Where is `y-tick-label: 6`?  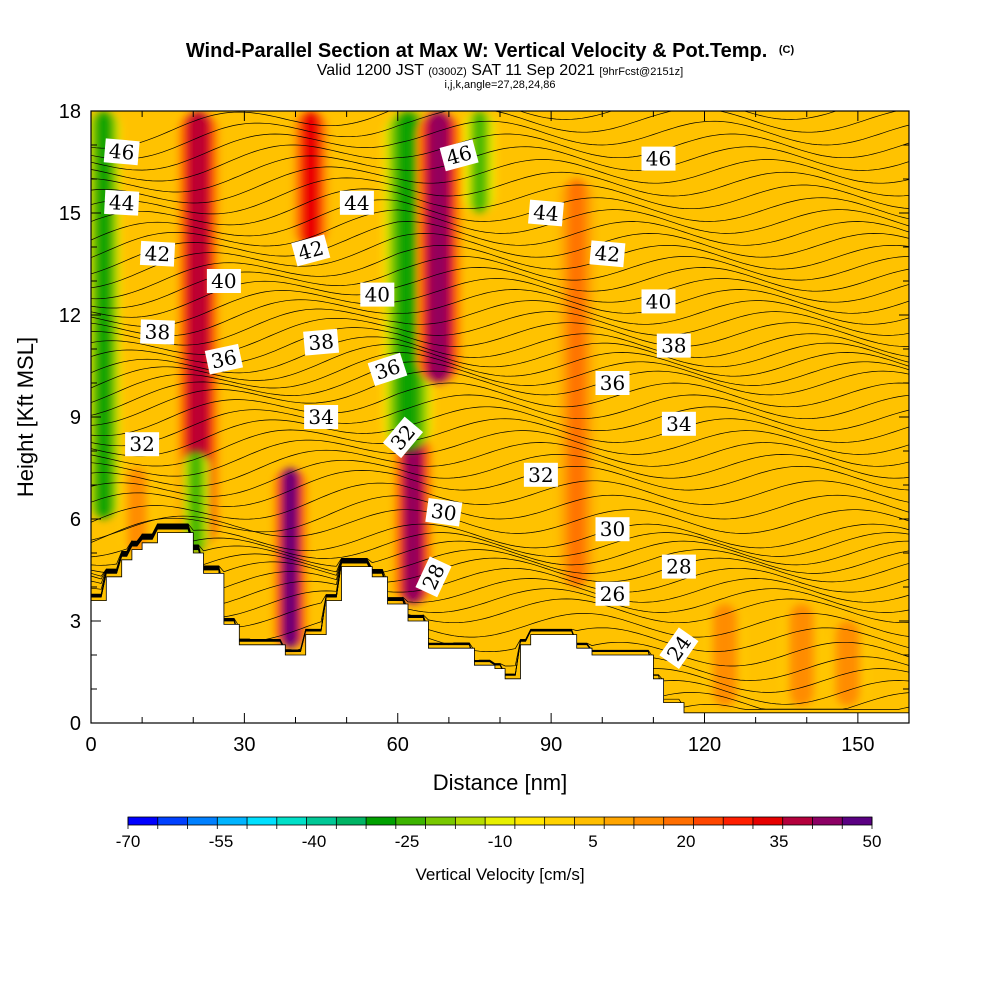 y-tick-label: 6 is located at coordinates (75, 520).